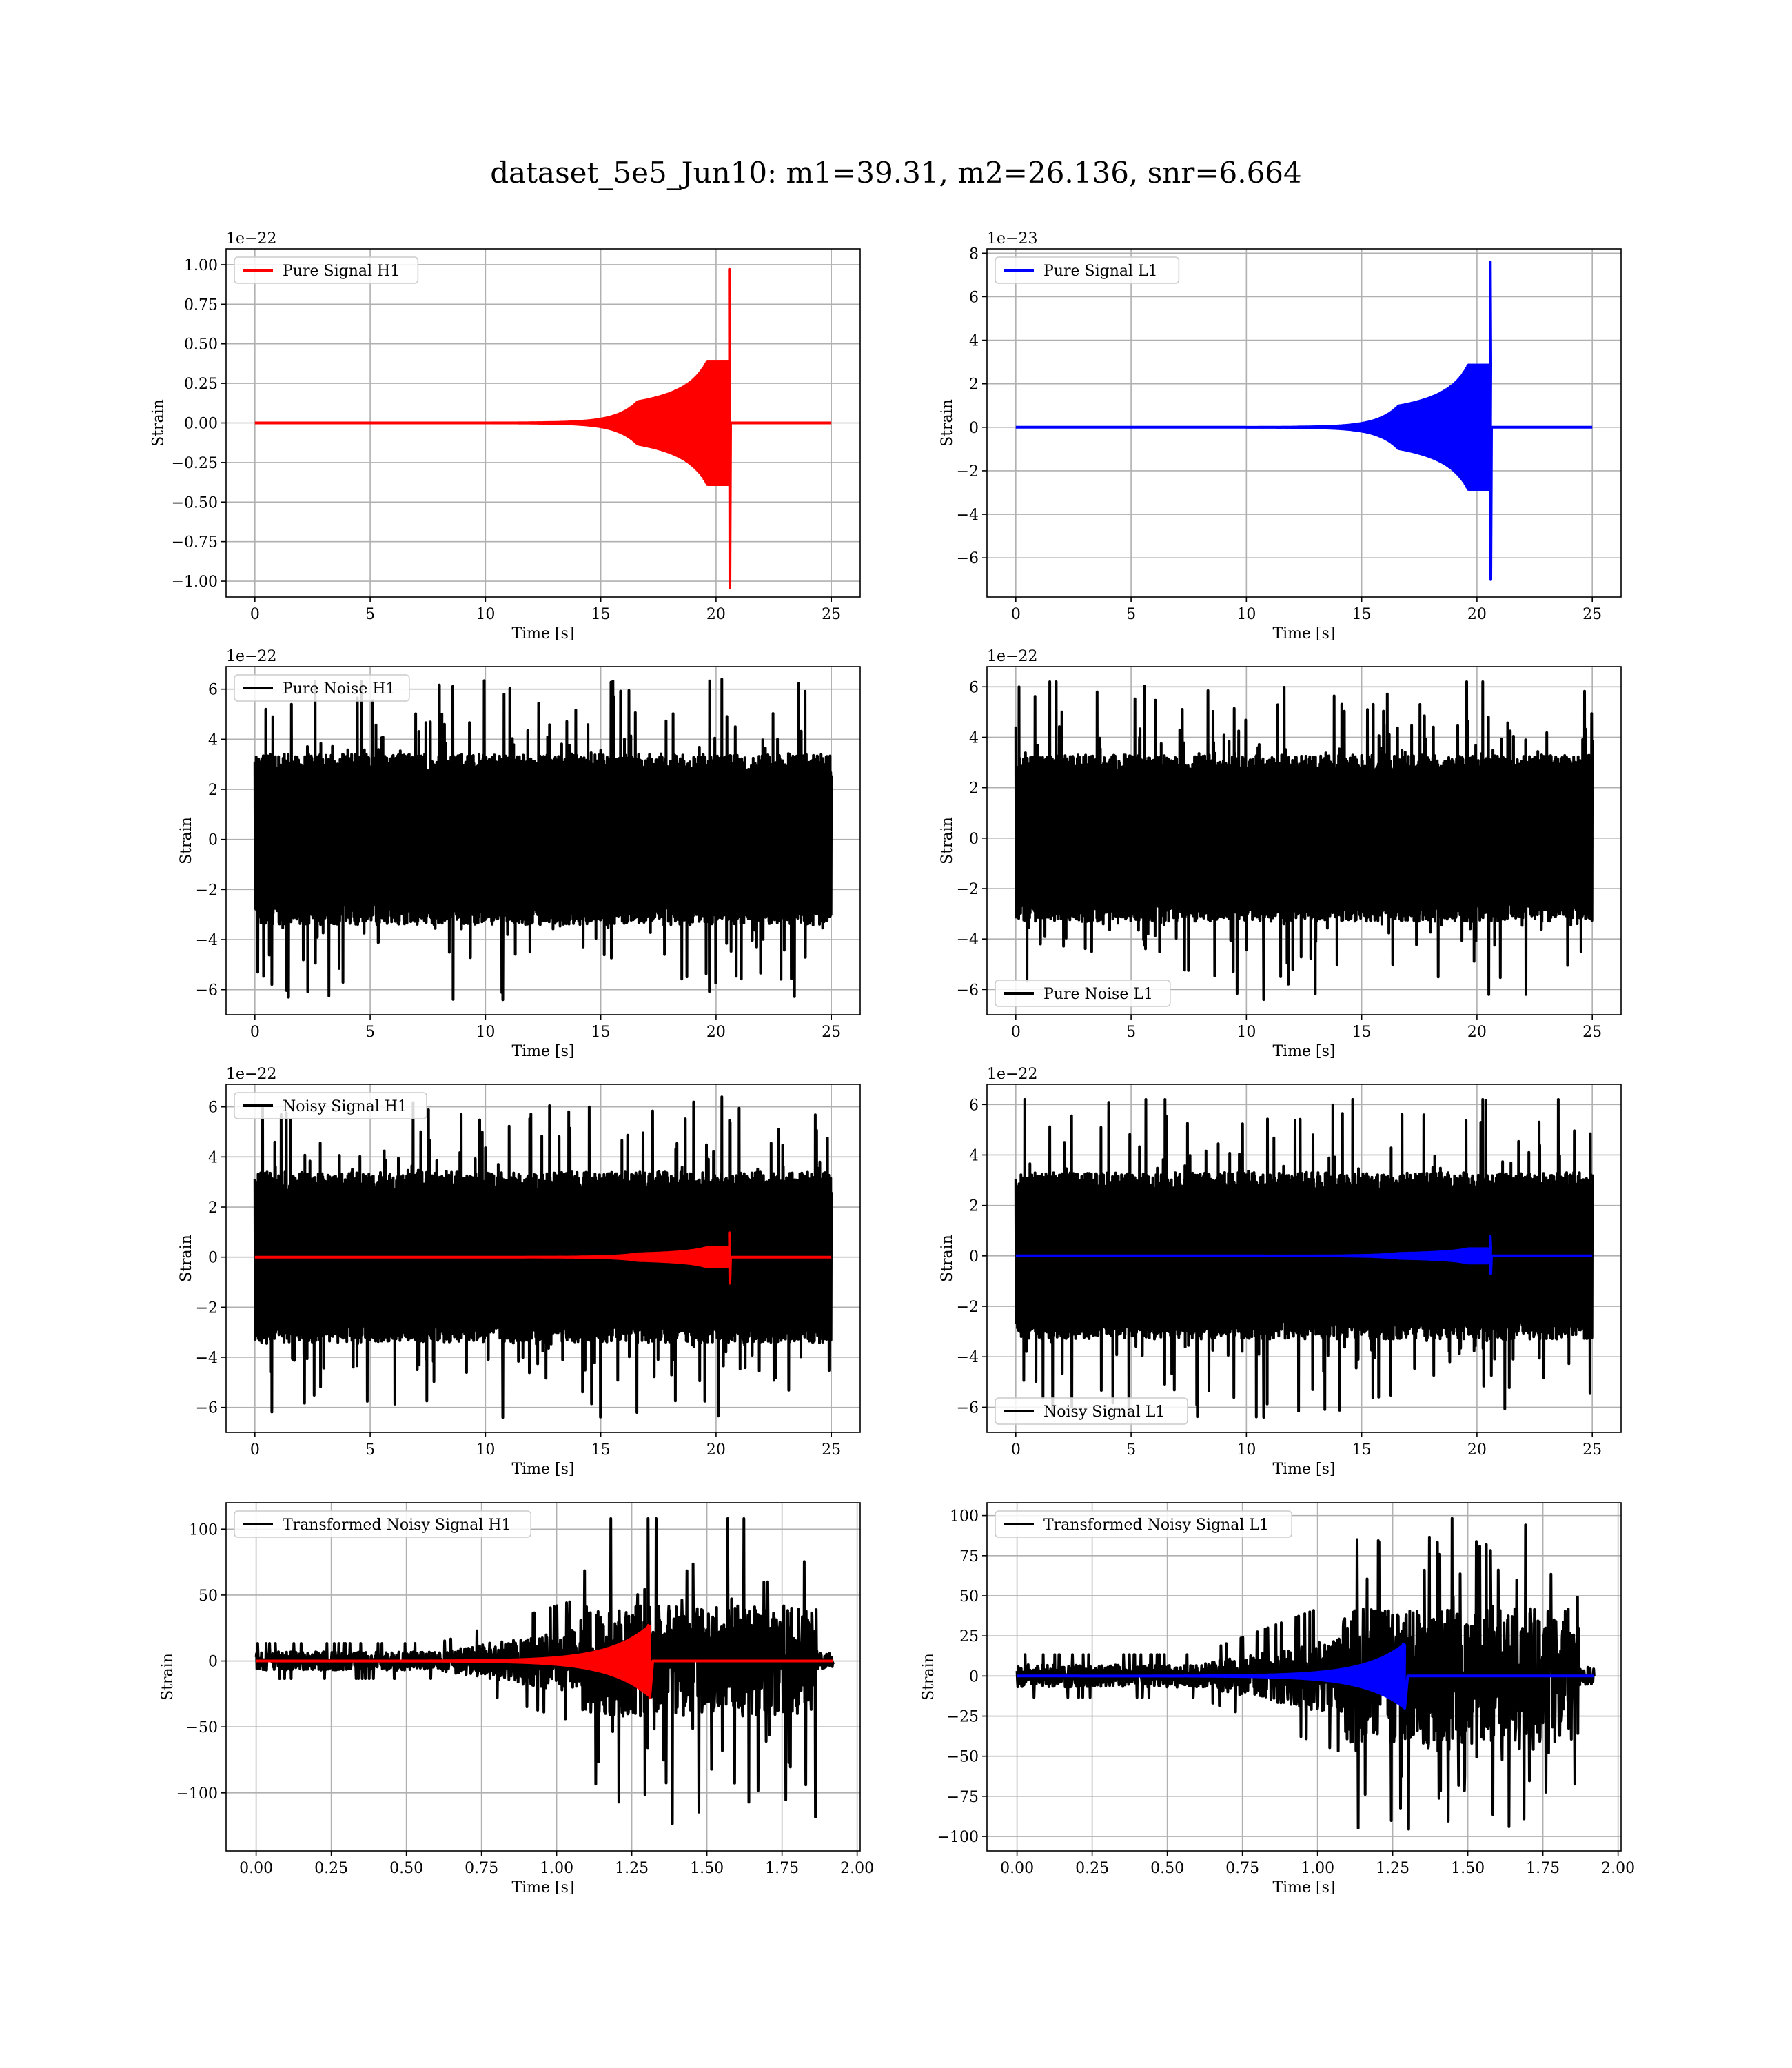  Describe the element at coordinates (1156, 1526) in the screenshot. I see `legend-label: Transformed Noisy Signal L1` at that location.